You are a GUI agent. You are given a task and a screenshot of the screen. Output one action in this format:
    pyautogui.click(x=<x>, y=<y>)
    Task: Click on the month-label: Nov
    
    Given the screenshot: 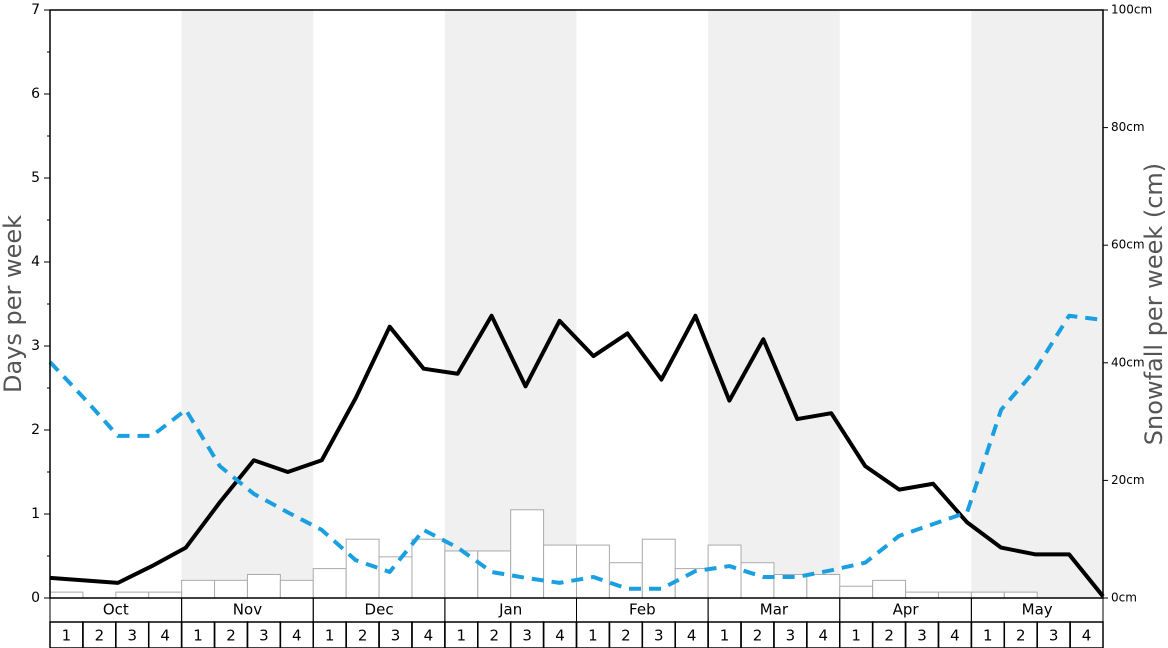 What is the action you would take?
    pyautogui.click(x=247, y=610)
    